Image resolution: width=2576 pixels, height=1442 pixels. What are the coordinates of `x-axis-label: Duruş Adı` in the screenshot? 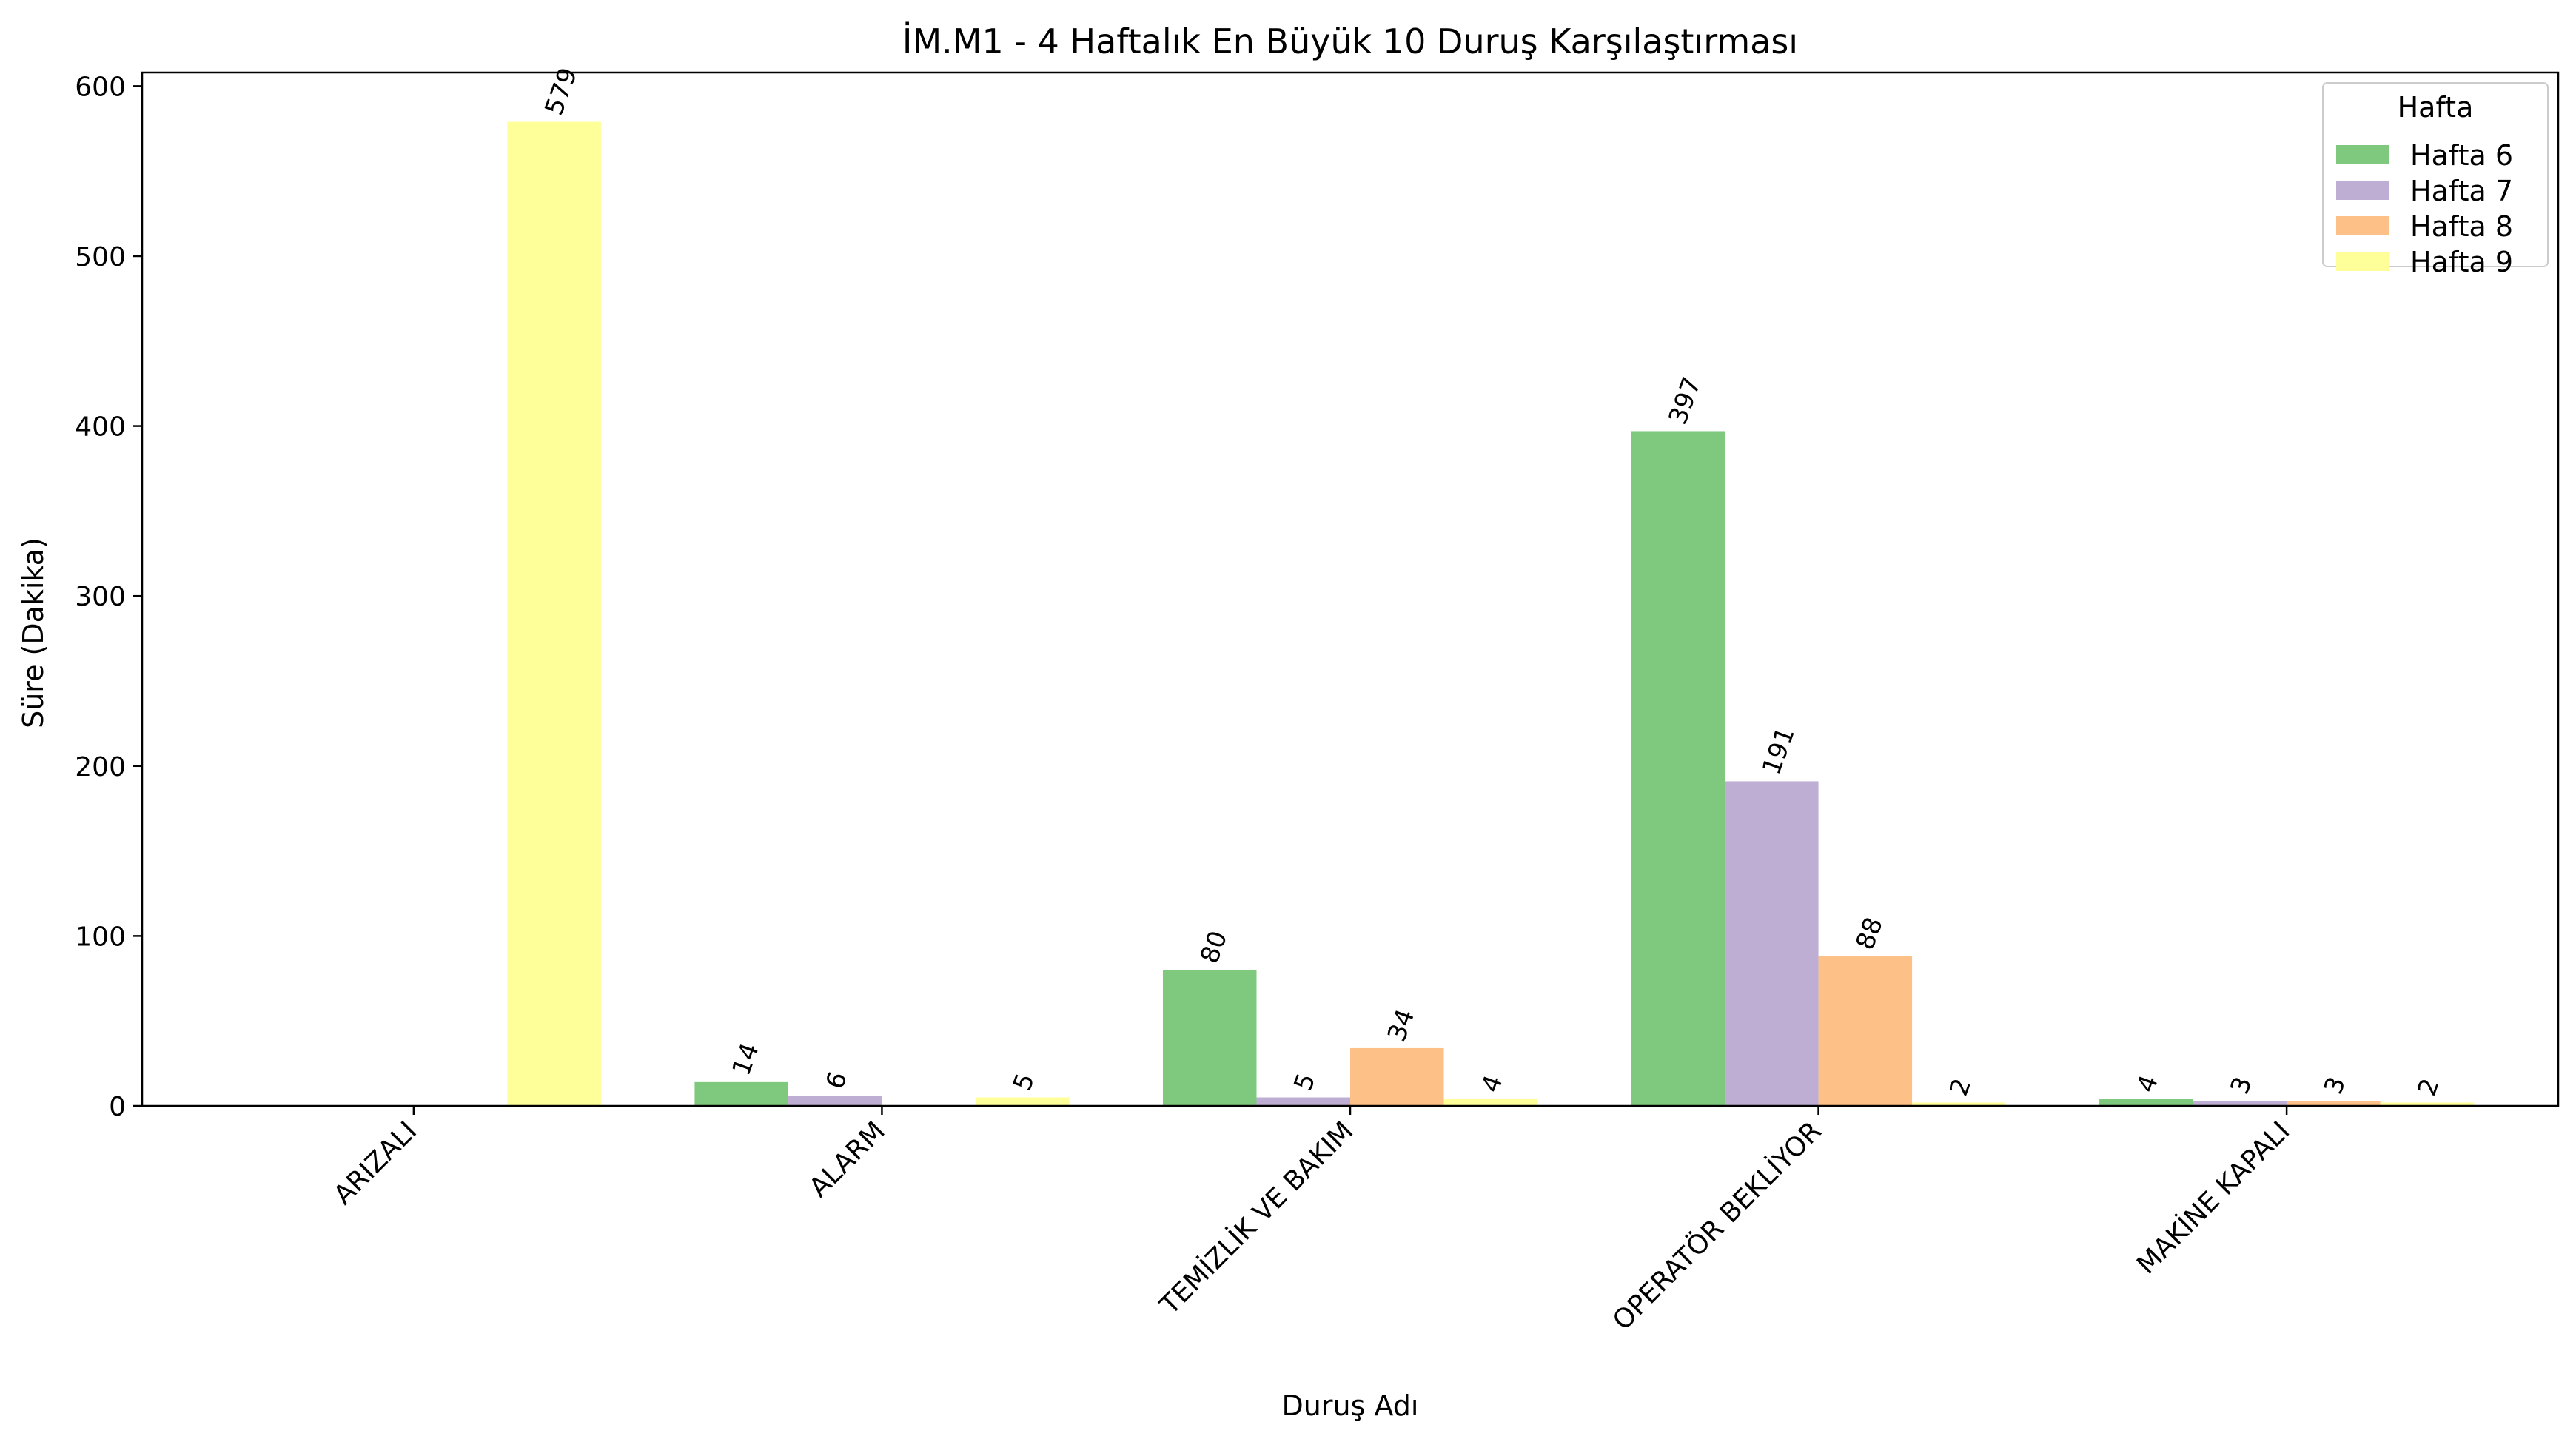 It's located at (1350, 1405).